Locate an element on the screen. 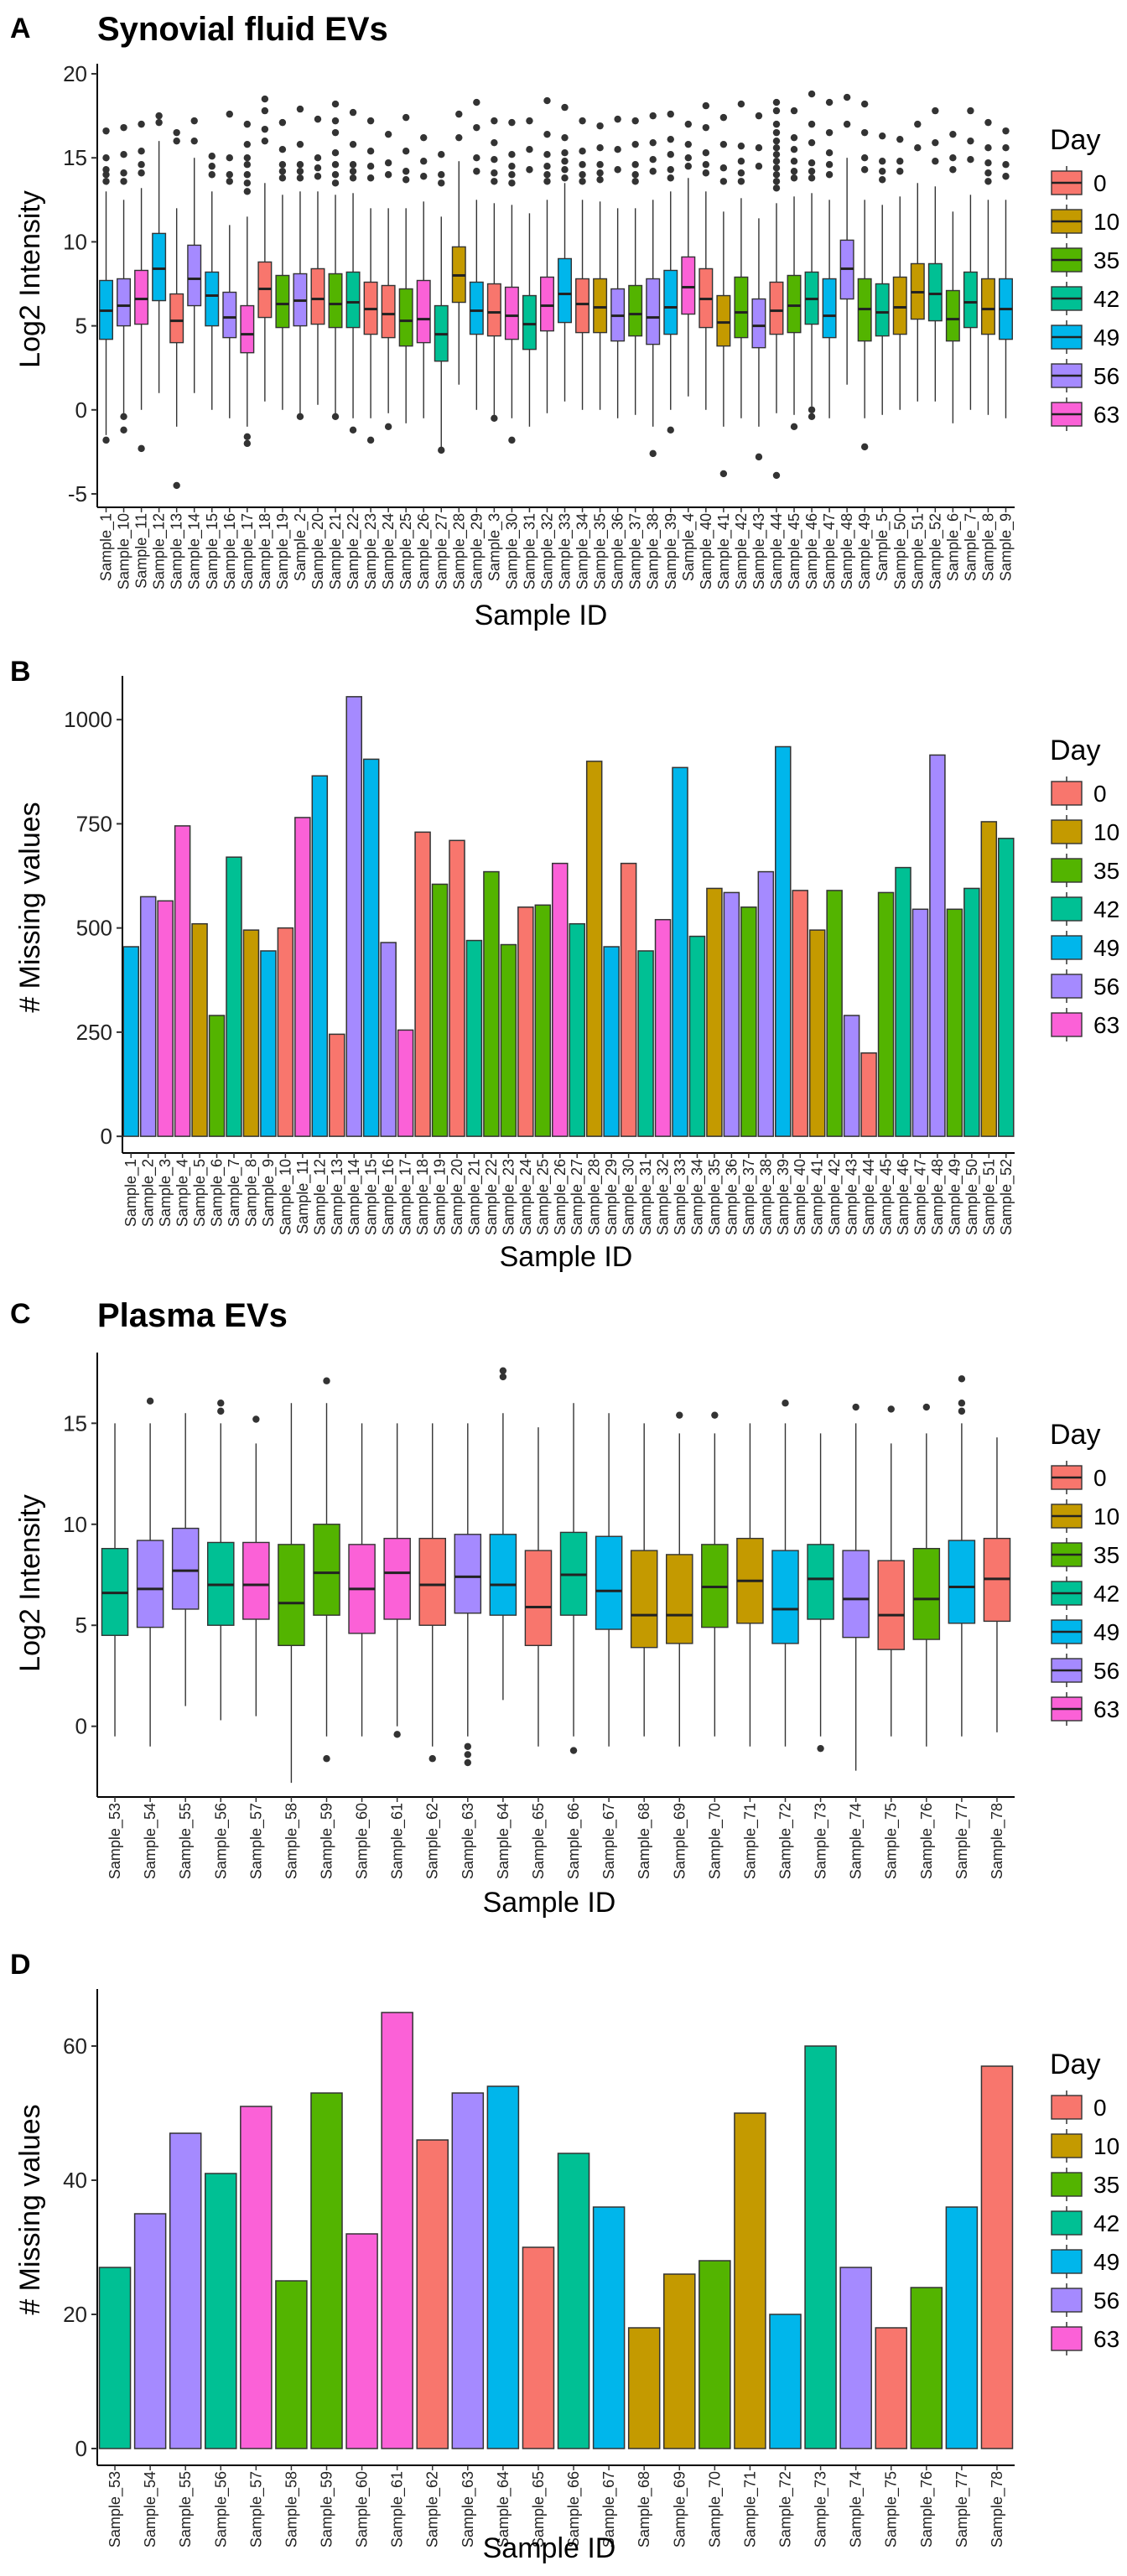 The image size is (1127, 2576). x-tick-label: Sample_26 is located at coordinates (560, 1197).